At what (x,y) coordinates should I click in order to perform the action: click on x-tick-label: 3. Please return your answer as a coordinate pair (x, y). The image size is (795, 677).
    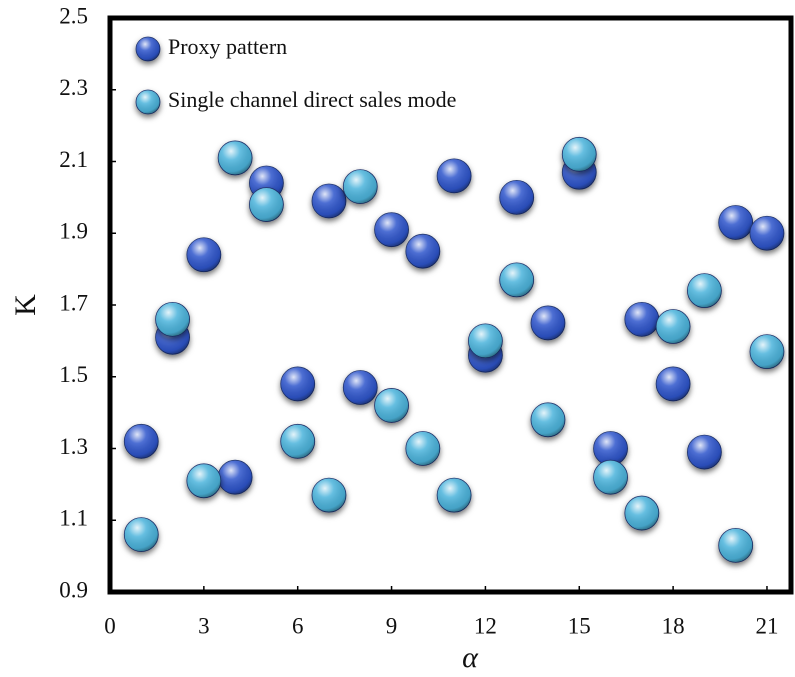
    Looking at the image, I should click on (204, 625).